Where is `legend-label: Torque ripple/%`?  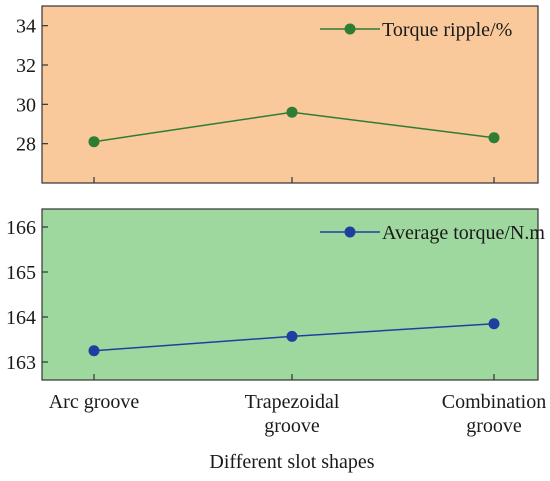
legend-label: Torque ripple/% is located at coordinates (447, 30).